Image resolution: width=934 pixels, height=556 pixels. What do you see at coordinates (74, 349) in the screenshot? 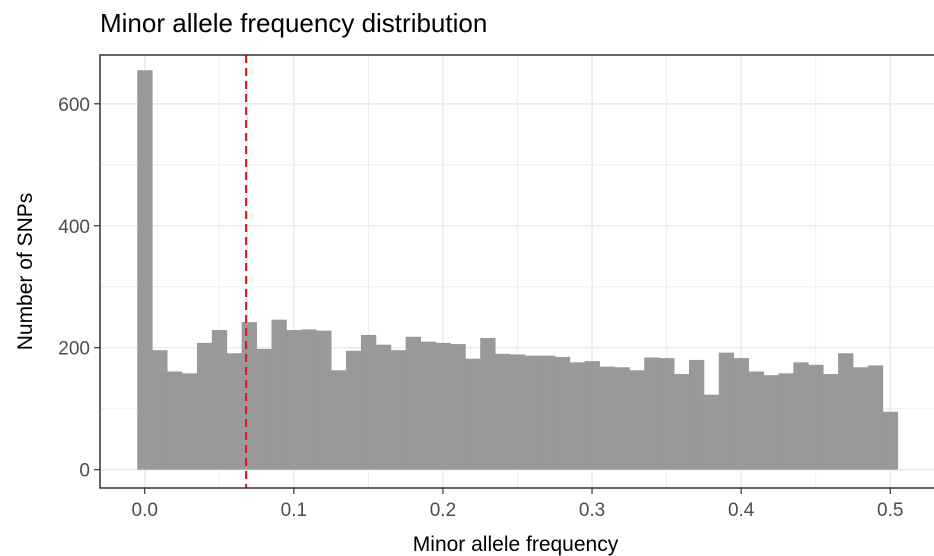
I see `y-tick-label: 200` at bounding box center [74, 349].